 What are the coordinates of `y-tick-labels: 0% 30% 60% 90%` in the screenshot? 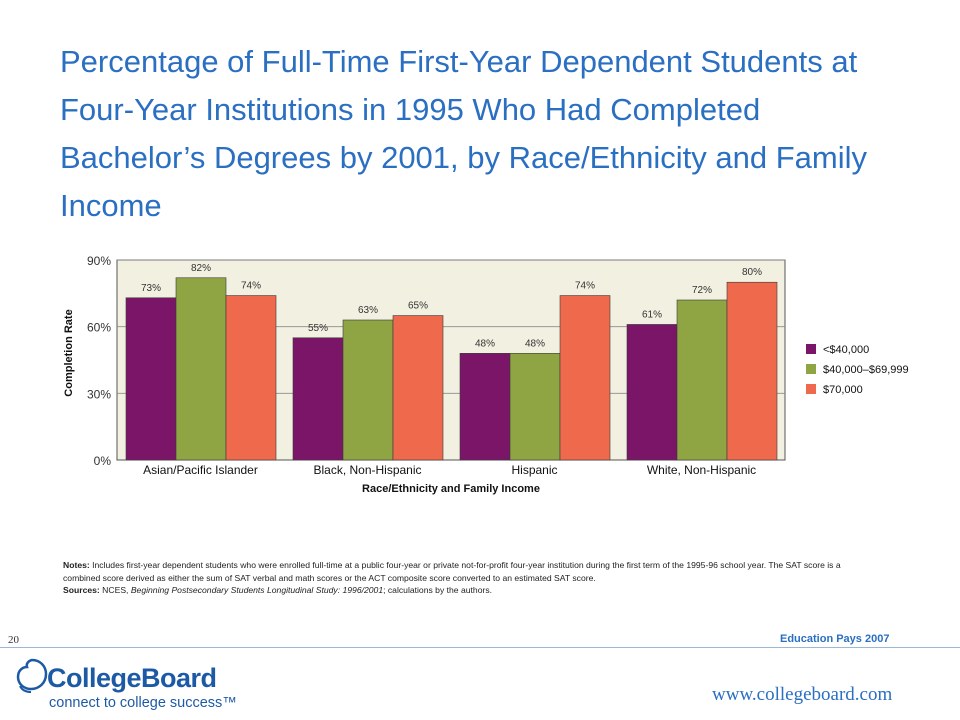 It's located at (99, 361).